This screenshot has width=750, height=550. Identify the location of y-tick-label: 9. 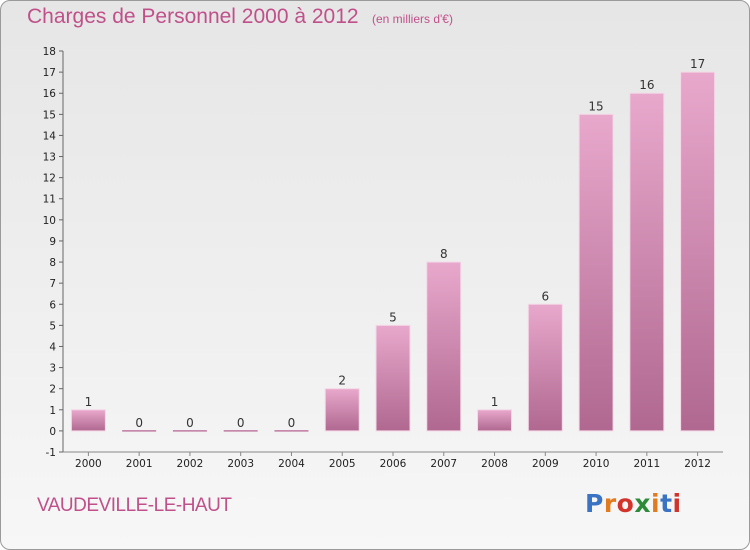
(52, 242).